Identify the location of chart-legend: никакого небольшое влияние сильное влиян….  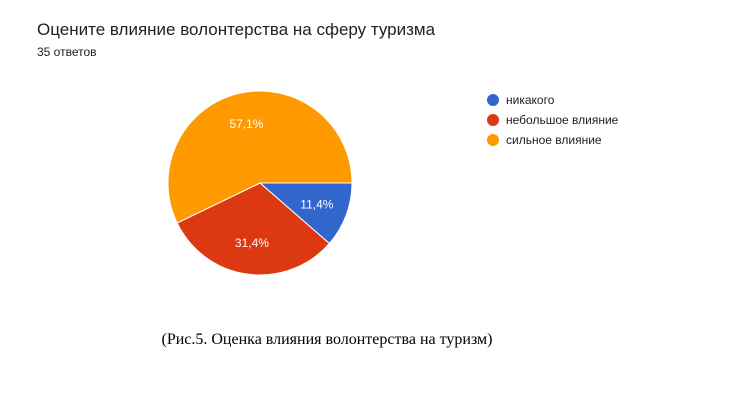
(552, 120).